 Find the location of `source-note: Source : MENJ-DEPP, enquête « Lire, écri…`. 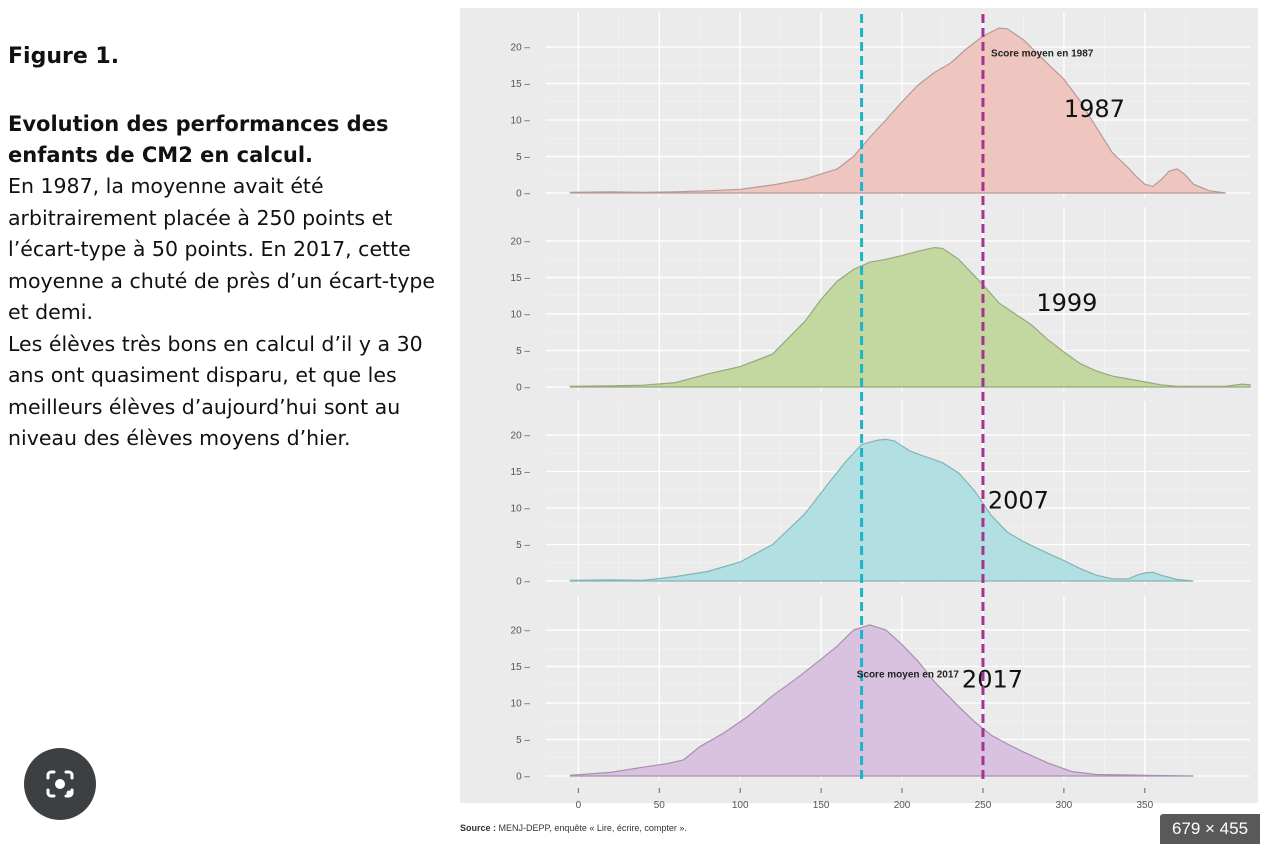

source-note: Source : MENJ-DEPP, enquête « Lire, écri… is located at coordinates (573, 828).